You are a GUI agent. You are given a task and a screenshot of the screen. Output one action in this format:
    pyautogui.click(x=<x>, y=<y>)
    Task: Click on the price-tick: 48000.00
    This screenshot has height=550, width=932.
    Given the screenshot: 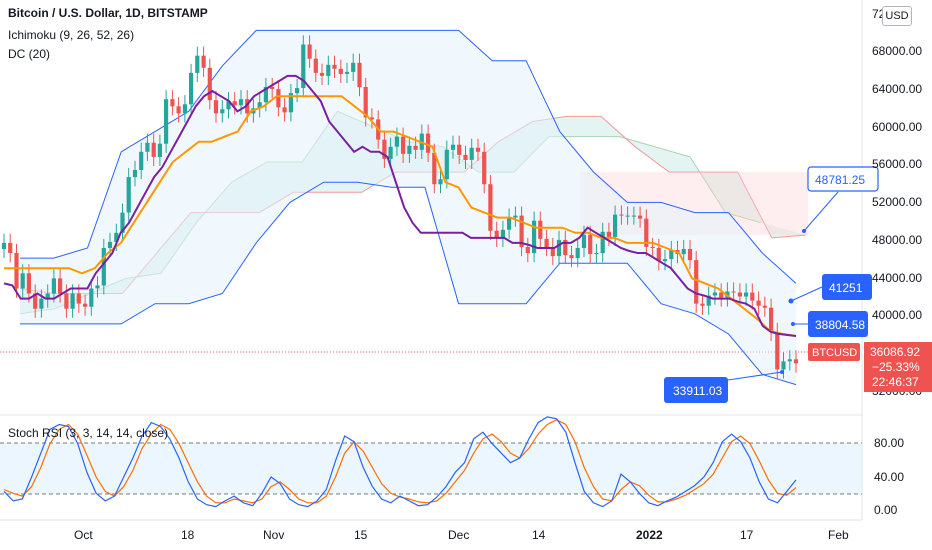 What is the action you would take?
    pyautogui.click(x=897, y=240)
    